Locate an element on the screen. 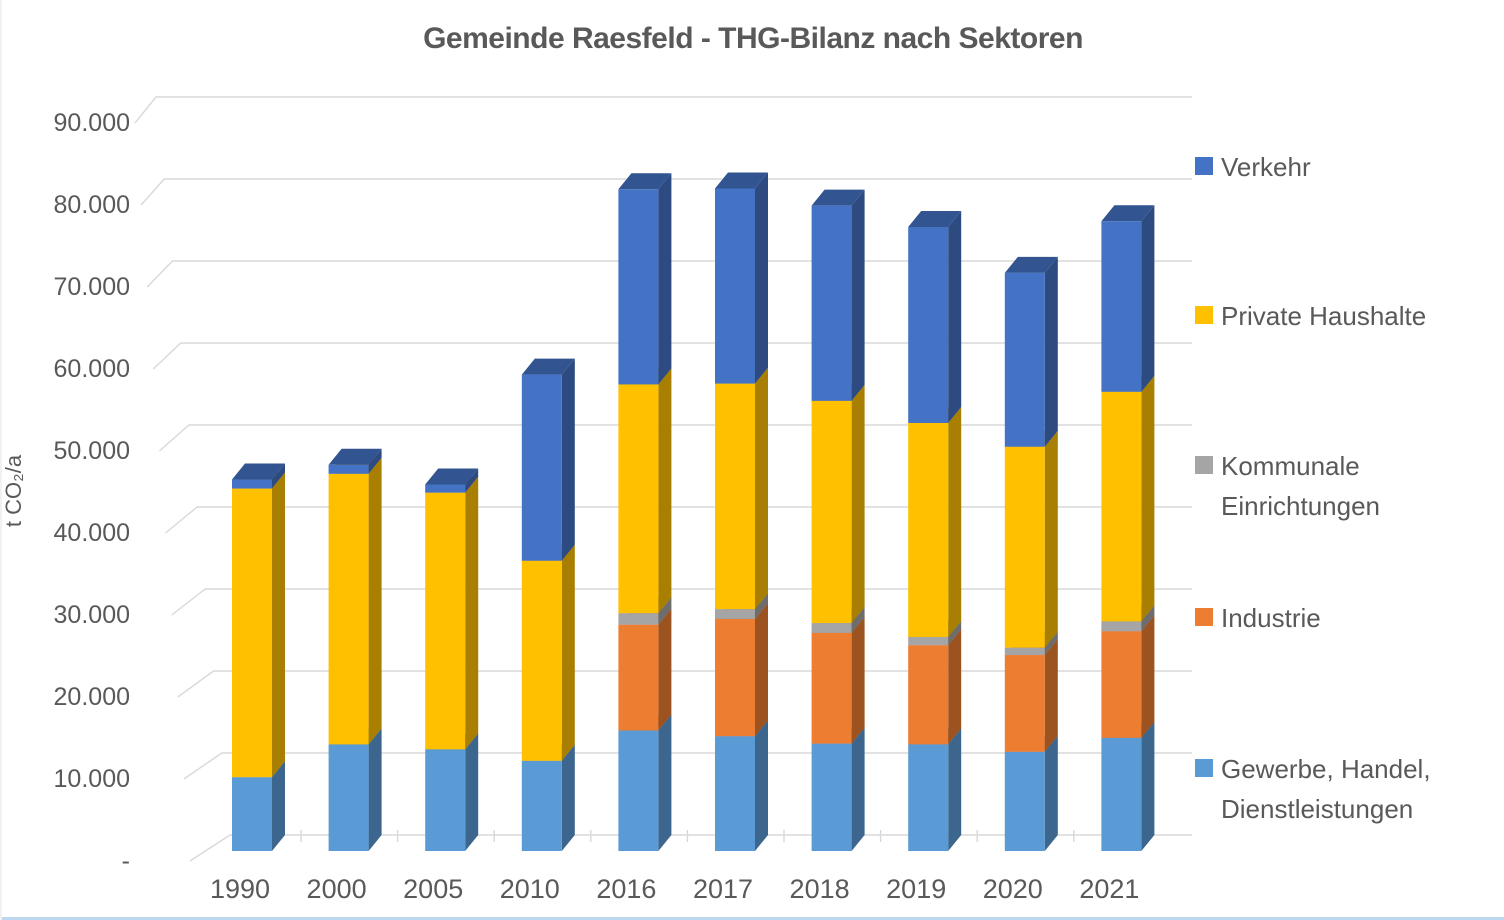  bar-1990 is located at coordinates (258, 657).